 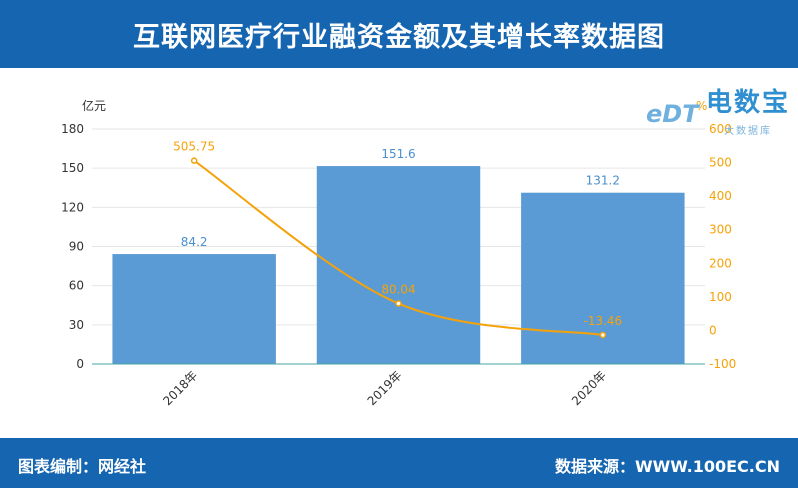 What do you see at coordinates (748, 103) in the screenshot?
I see `watermark-brand: 电数宝` at bounding box center [748, 103].